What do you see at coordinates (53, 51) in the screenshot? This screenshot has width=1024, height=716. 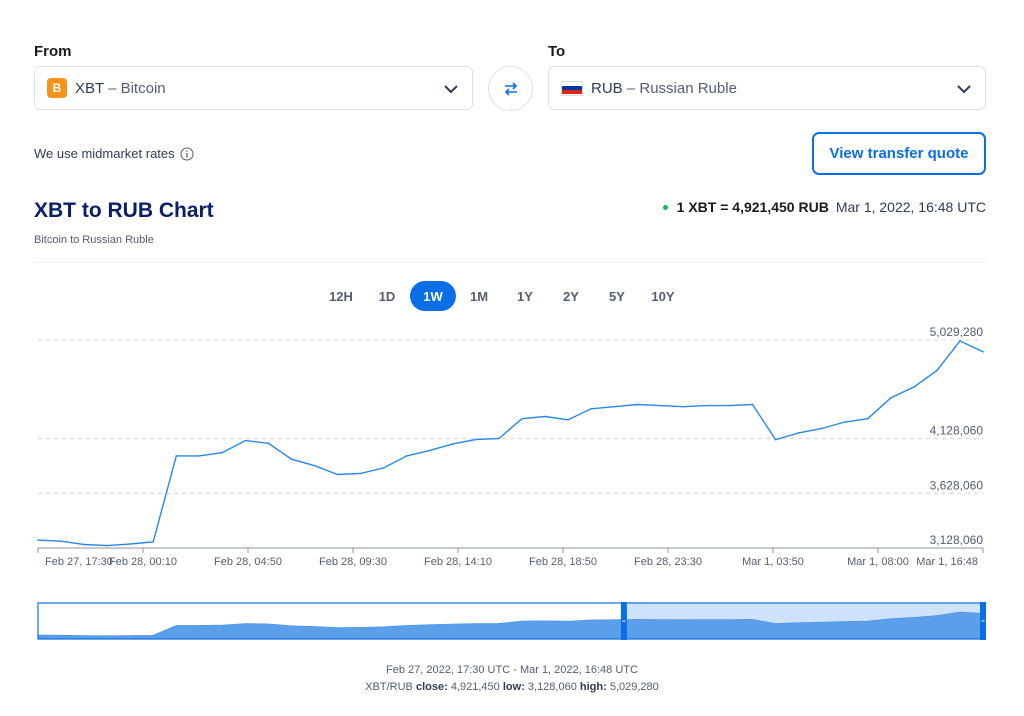 I see `from-label: From` at bounding box center [53, 51].